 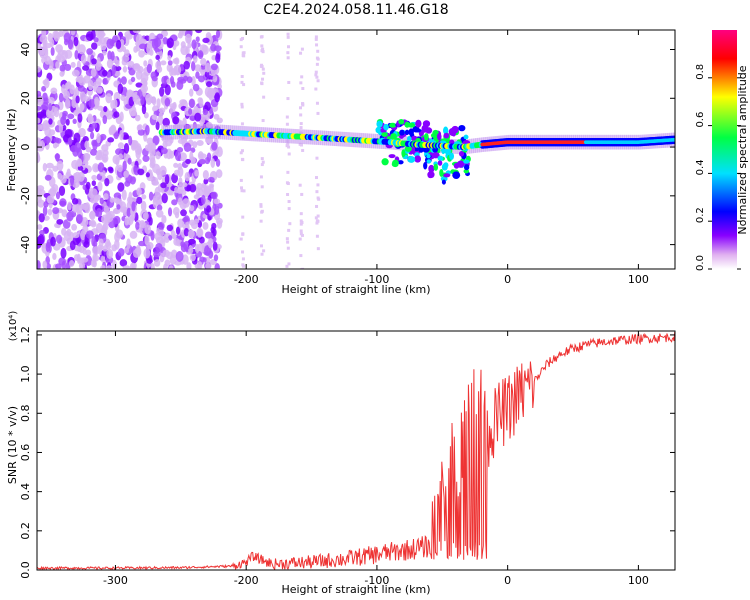 What do you see at coordinates (673, 139) in the screenshot?
I see `signal-core` at bounding box center [673, 139].